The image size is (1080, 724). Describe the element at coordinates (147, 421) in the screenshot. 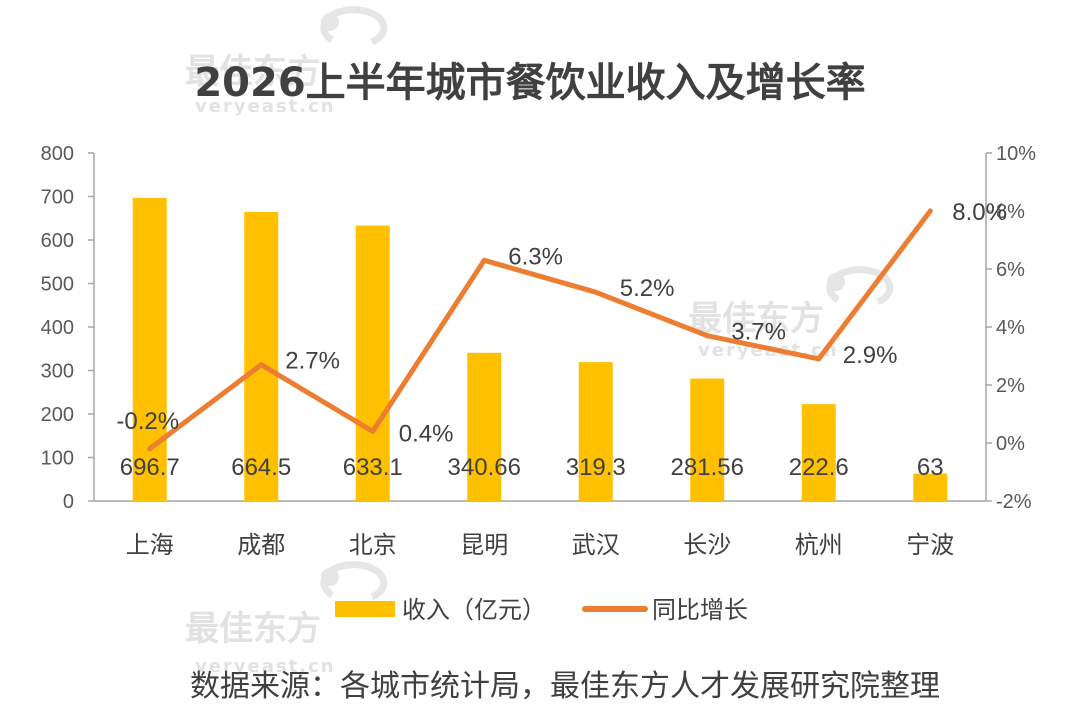

I see `growth-value-label: -0.2%` at that location.